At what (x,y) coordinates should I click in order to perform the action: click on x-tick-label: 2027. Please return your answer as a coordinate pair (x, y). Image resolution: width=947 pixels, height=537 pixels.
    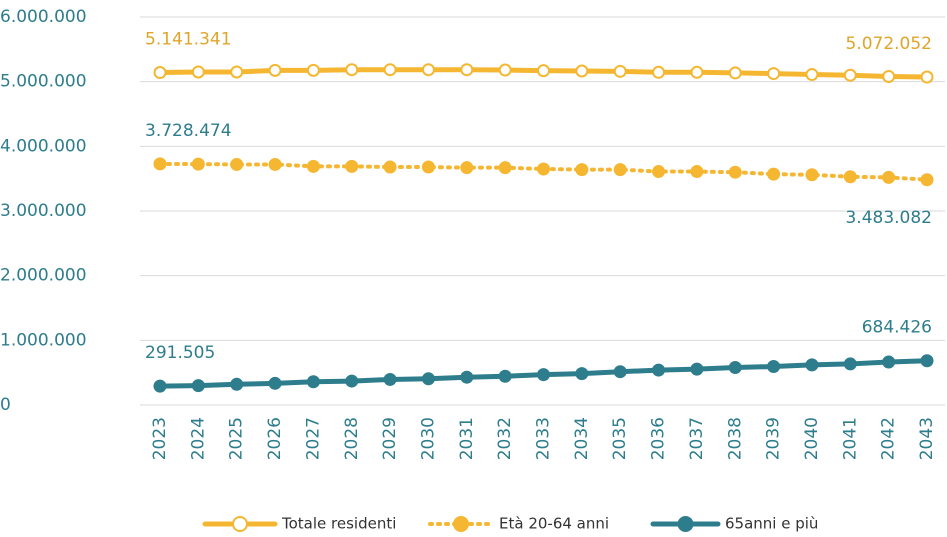
    Looking at the image, I should click on (313, 438).